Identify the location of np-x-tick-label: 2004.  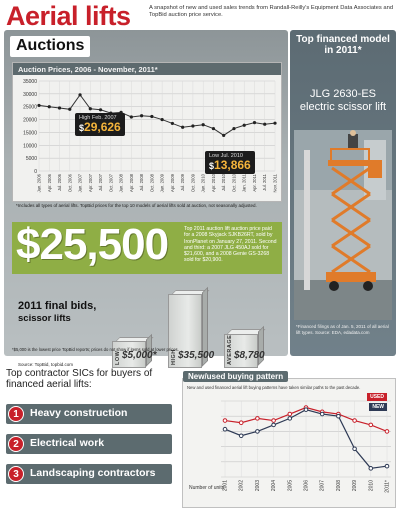
(274, 485).